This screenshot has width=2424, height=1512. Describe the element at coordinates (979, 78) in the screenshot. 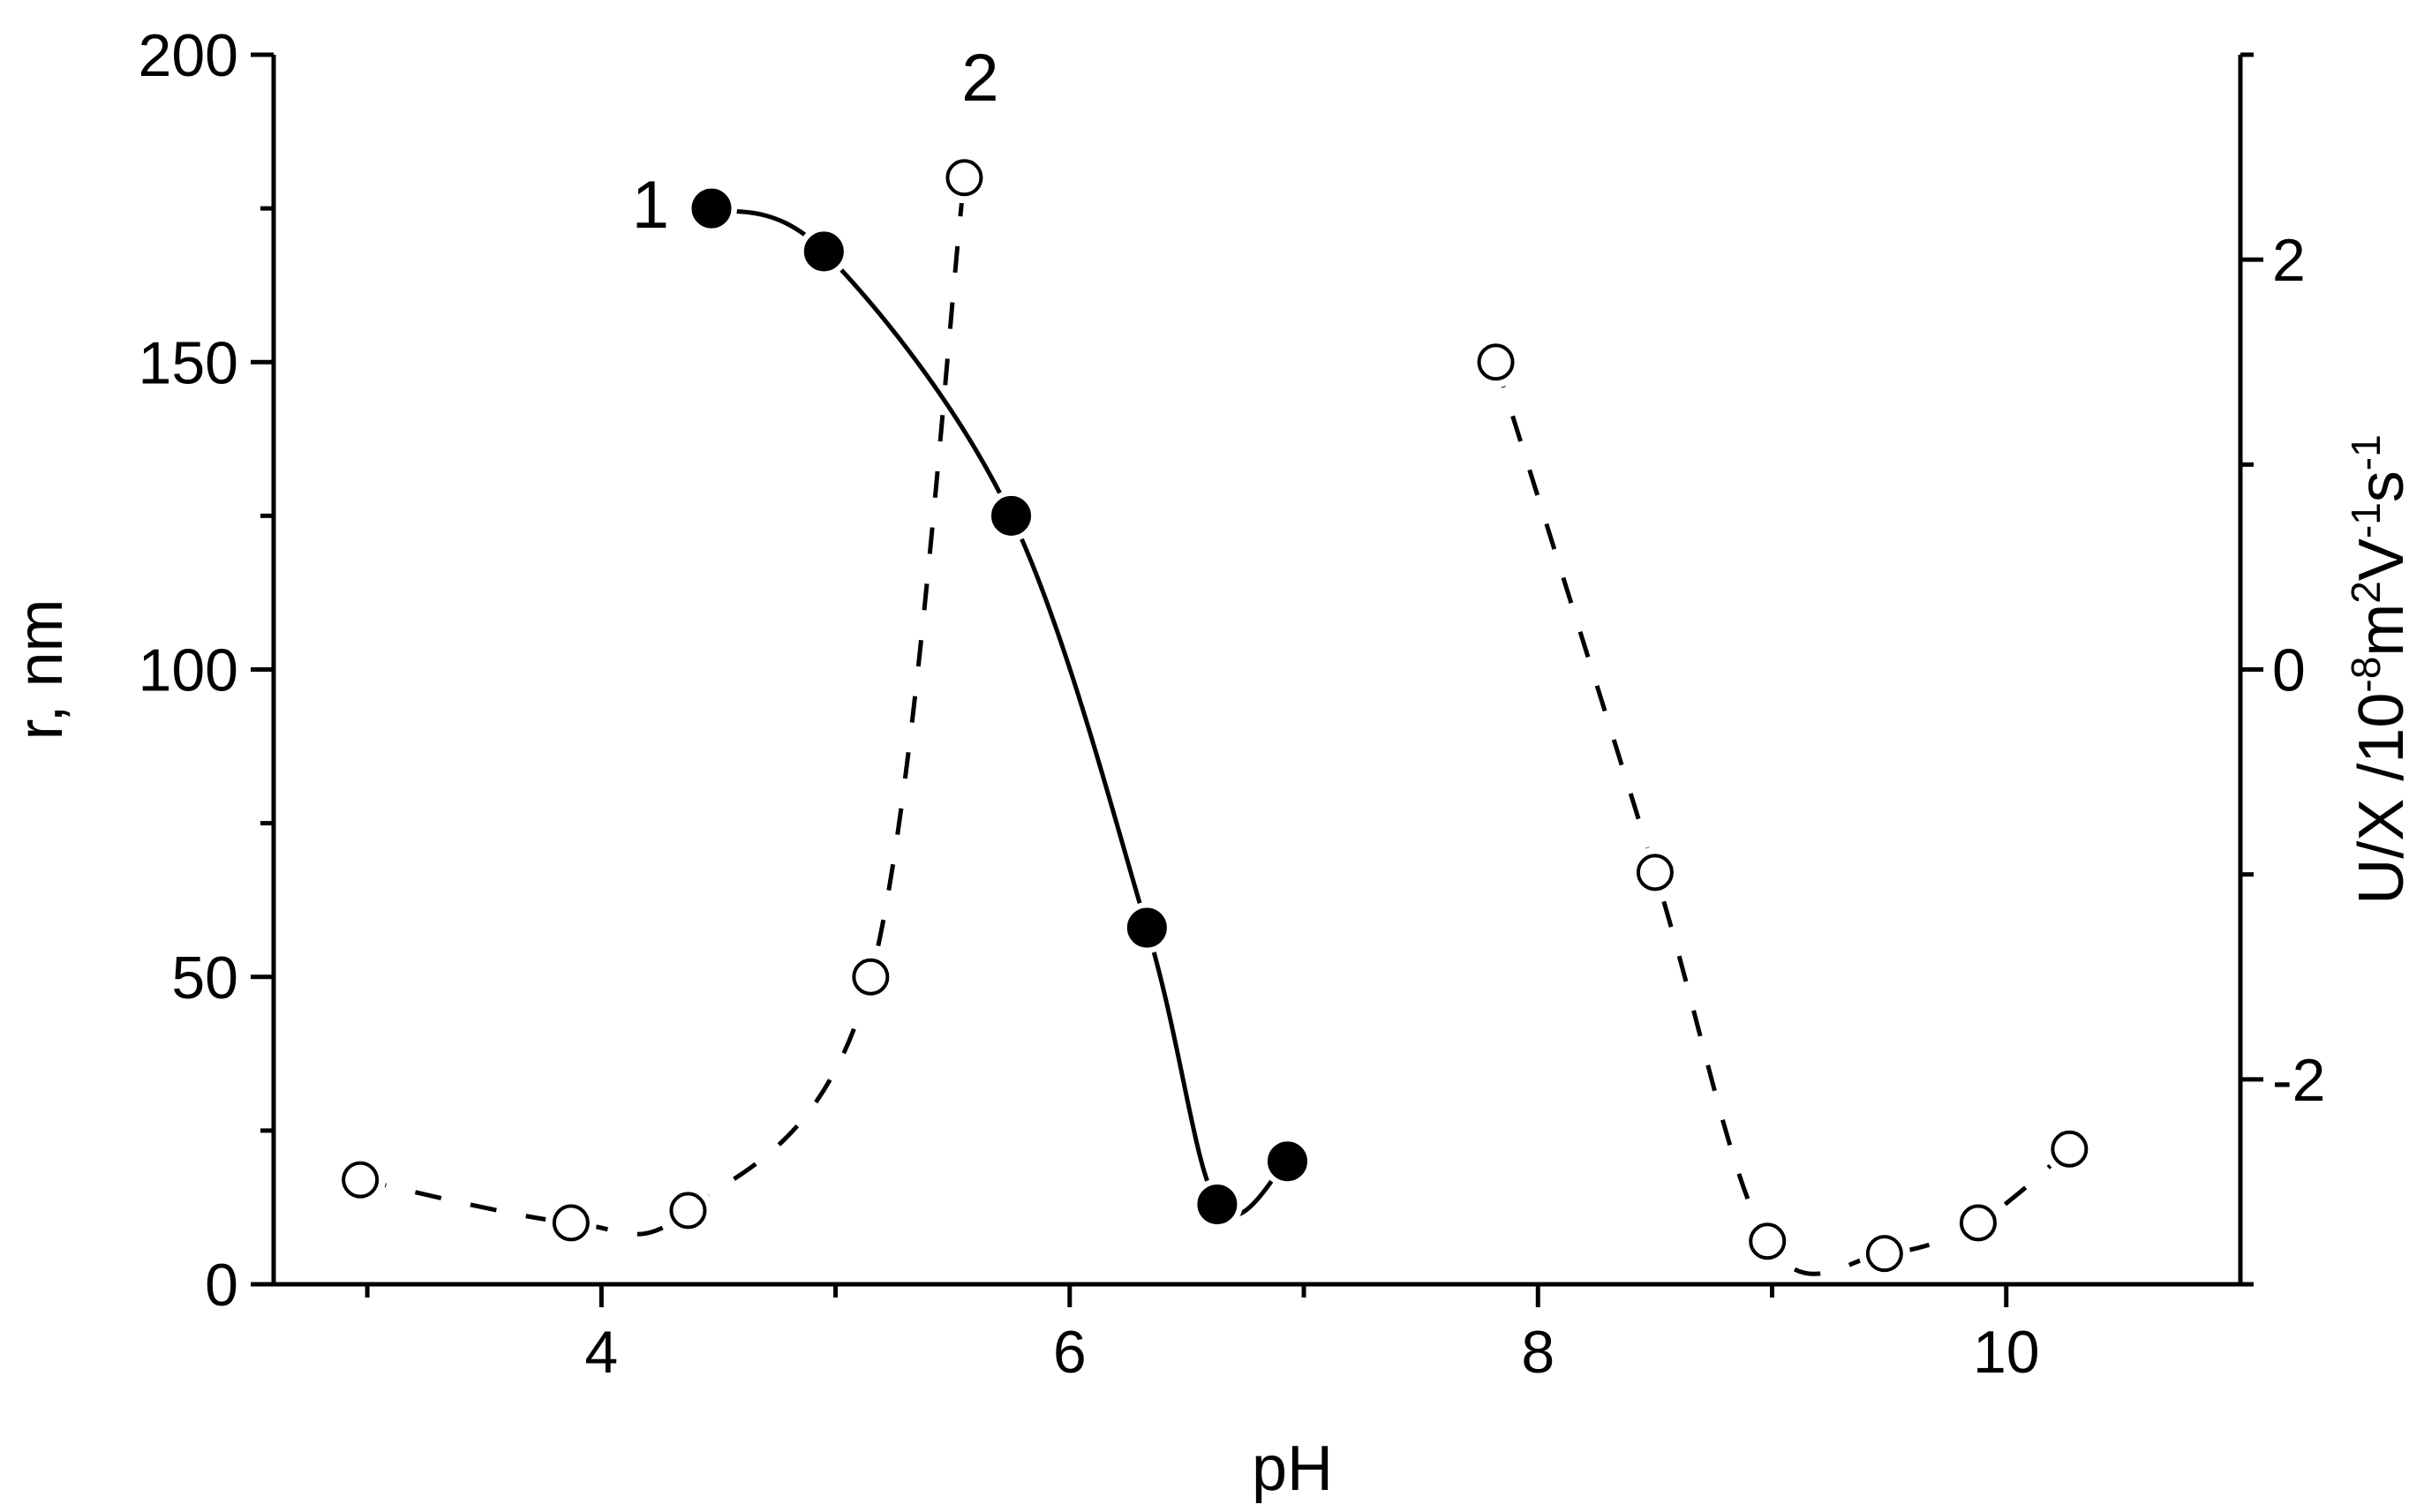

I see `curve-label-2: 2` at that location.